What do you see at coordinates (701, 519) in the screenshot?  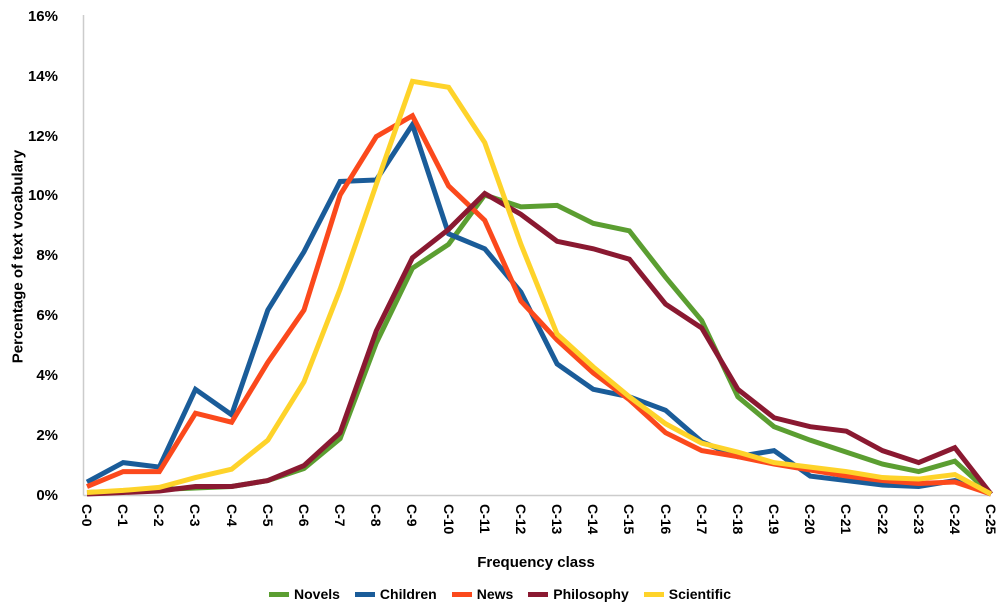 I see `x-tick-label: C-17` at bounding box center [701, 519].